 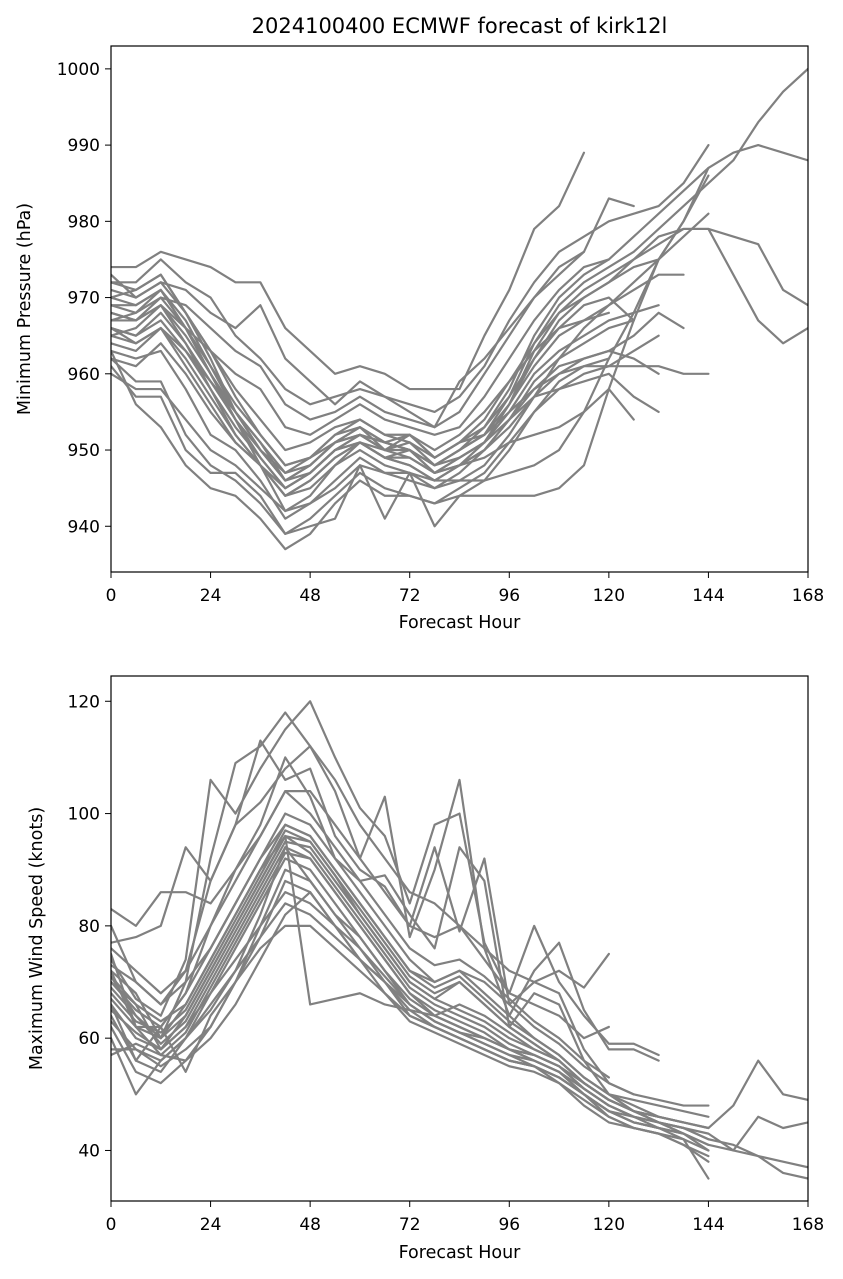 What do you see at coordinates (808, 1225) in the screenshot?
I see `wind-x-tick-label: 168` at bounding box center [808, 1225].